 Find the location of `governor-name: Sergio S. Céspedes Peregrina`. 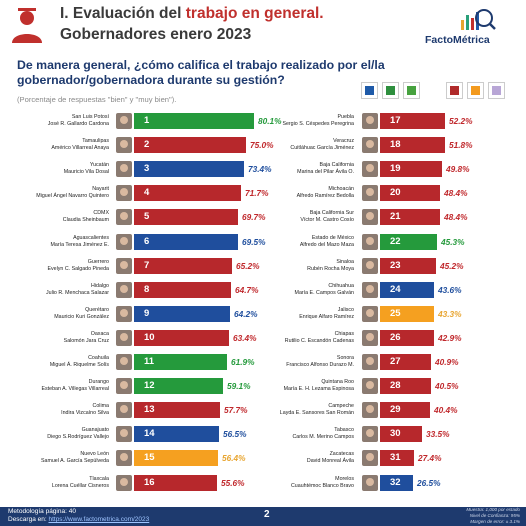

governor-name: Sergio S. Céspedes Peregrina is located at coordinates (318, 124).